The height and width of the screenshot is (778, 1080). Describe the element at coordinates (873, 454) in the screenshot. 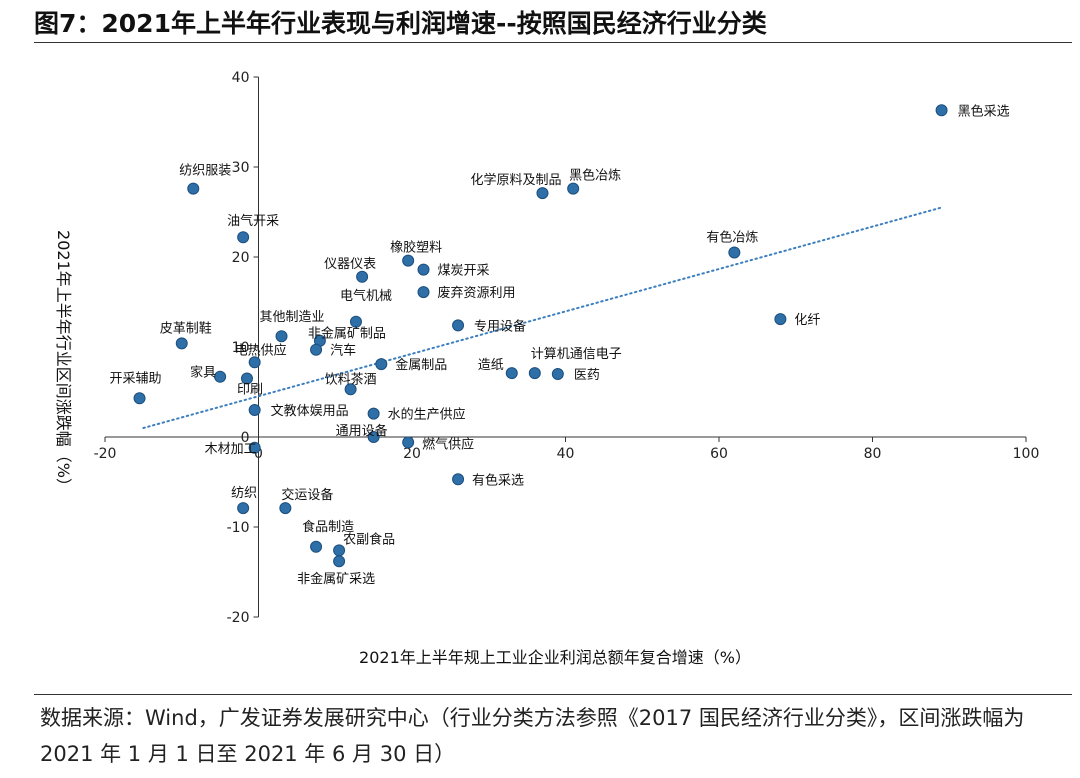

I see `x-tick-label: 80` at that location.